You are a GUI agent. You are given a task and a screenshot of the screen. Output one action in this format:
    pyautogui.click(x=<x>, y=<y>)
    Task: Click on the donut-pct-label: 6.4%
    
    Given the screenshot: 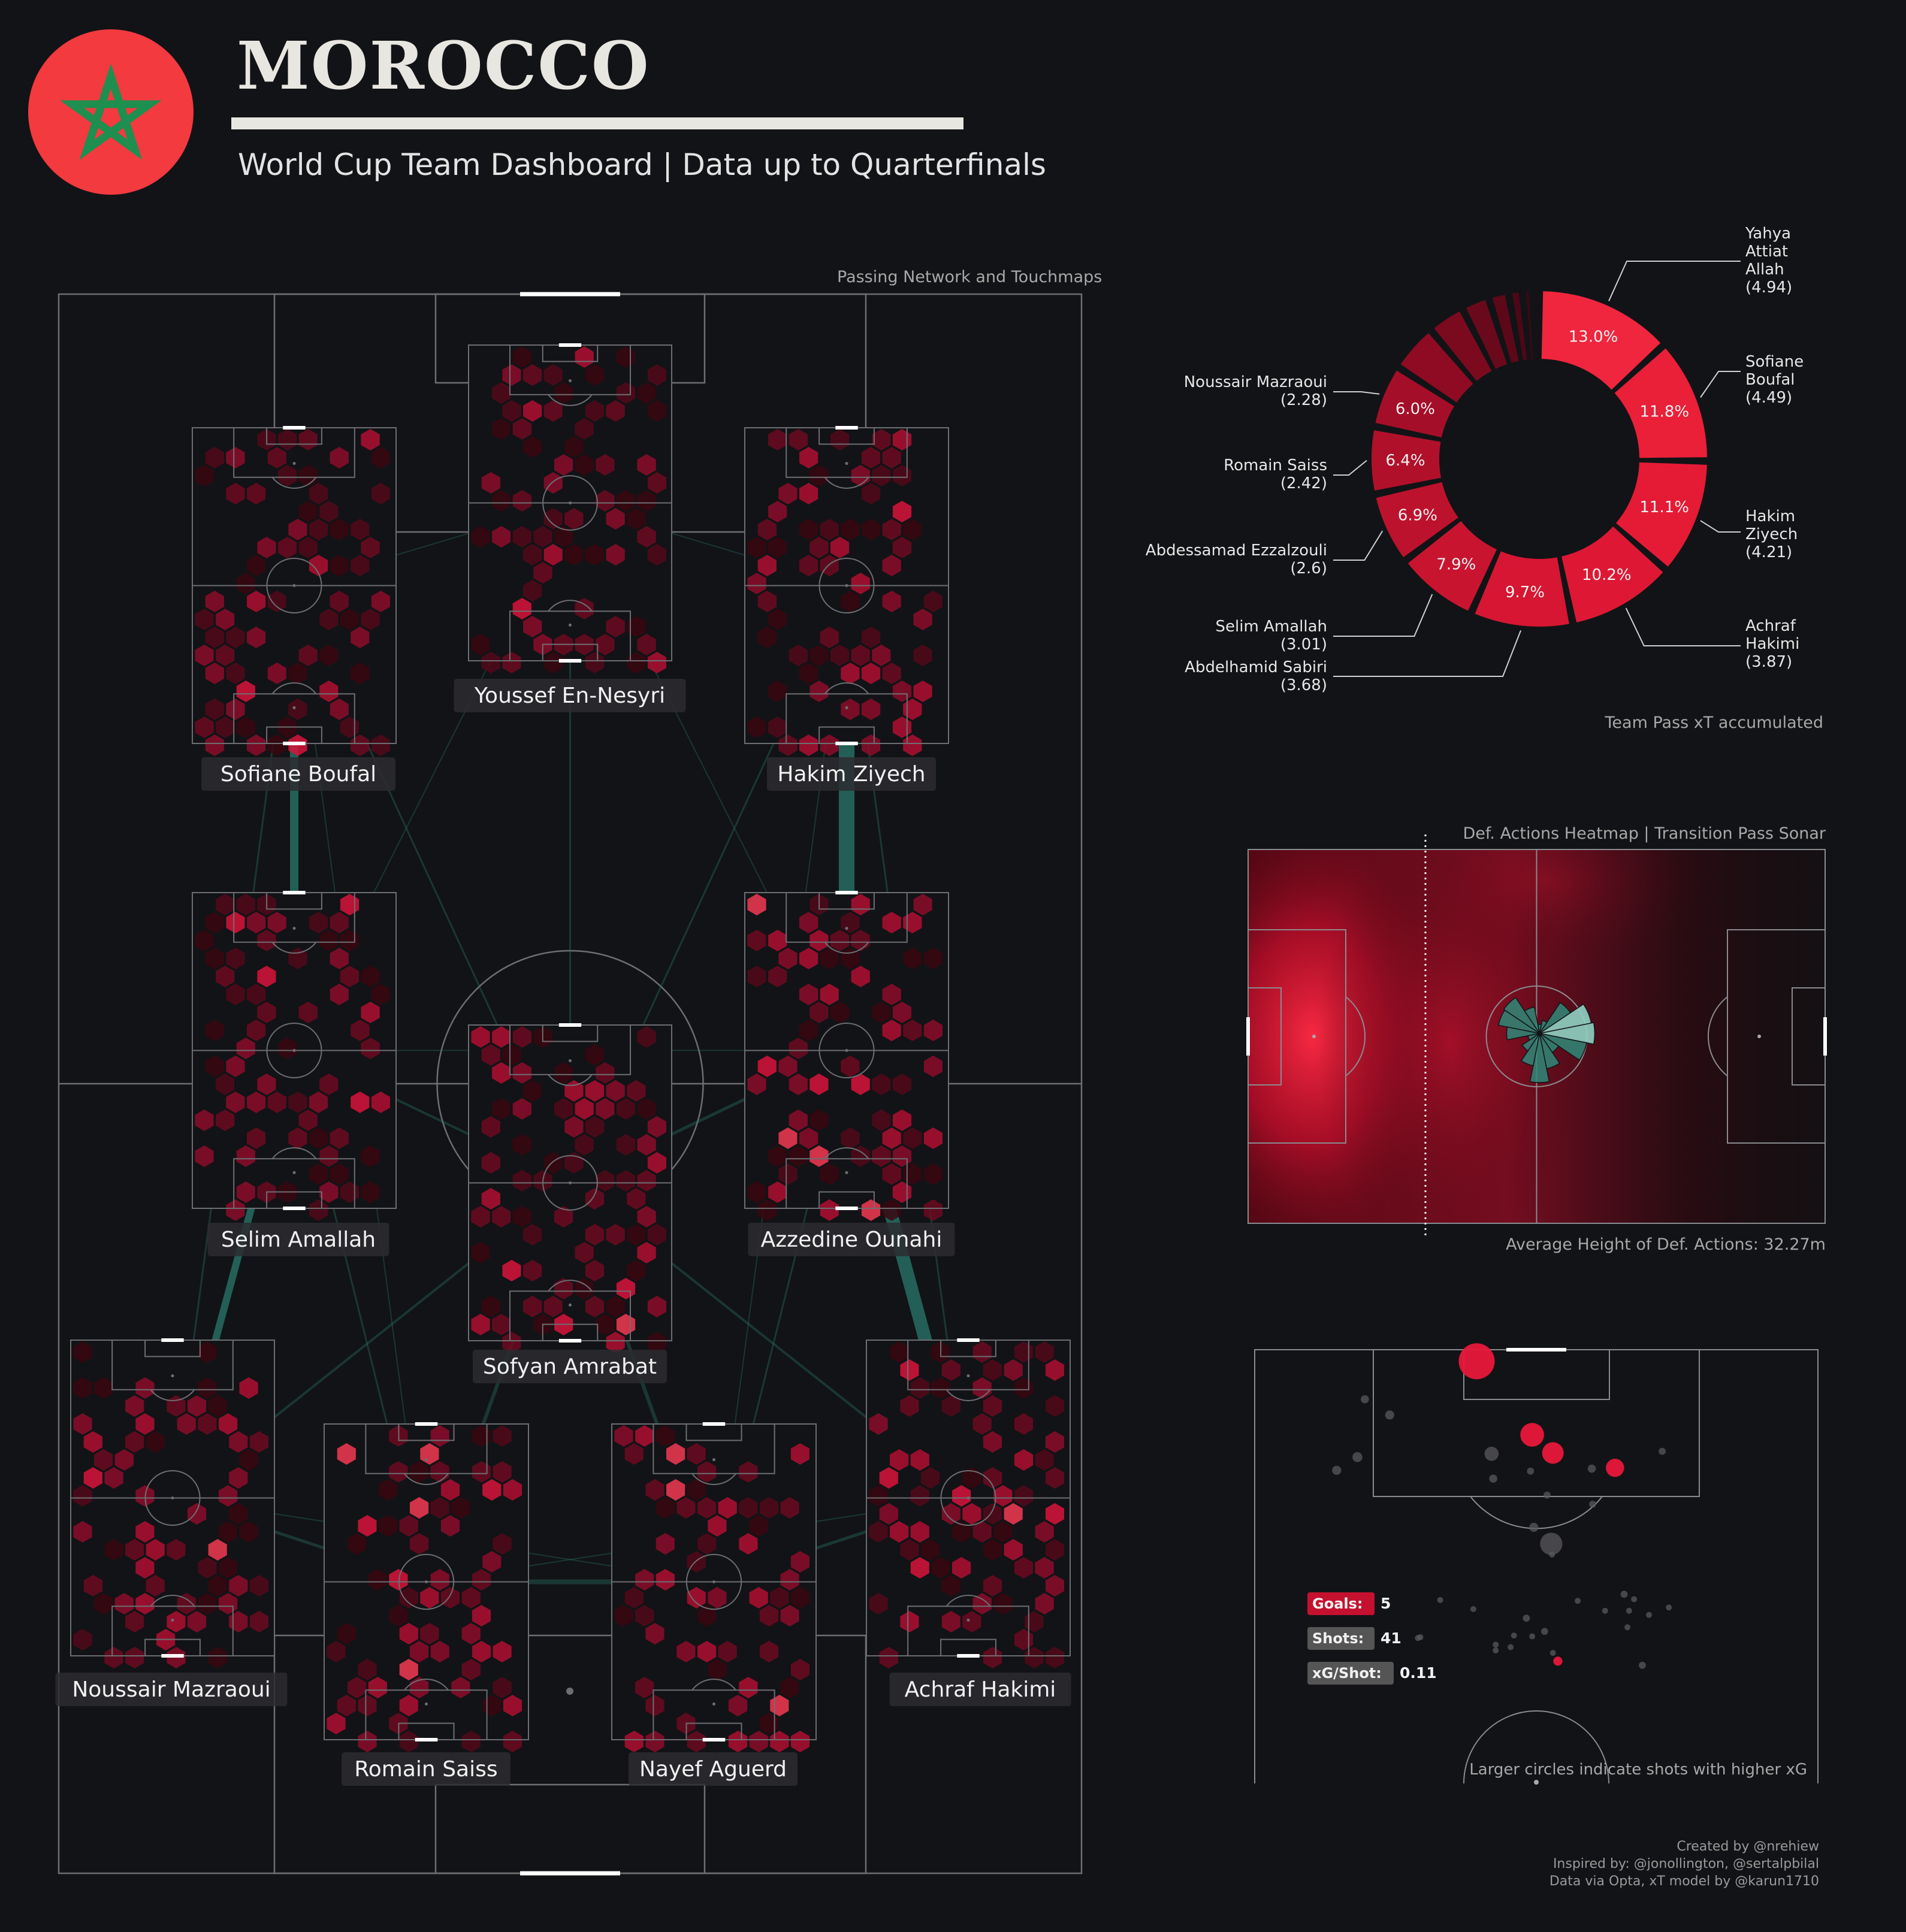 What is the action you would take?
    pyautogui.click(x=1405, y=461)
    